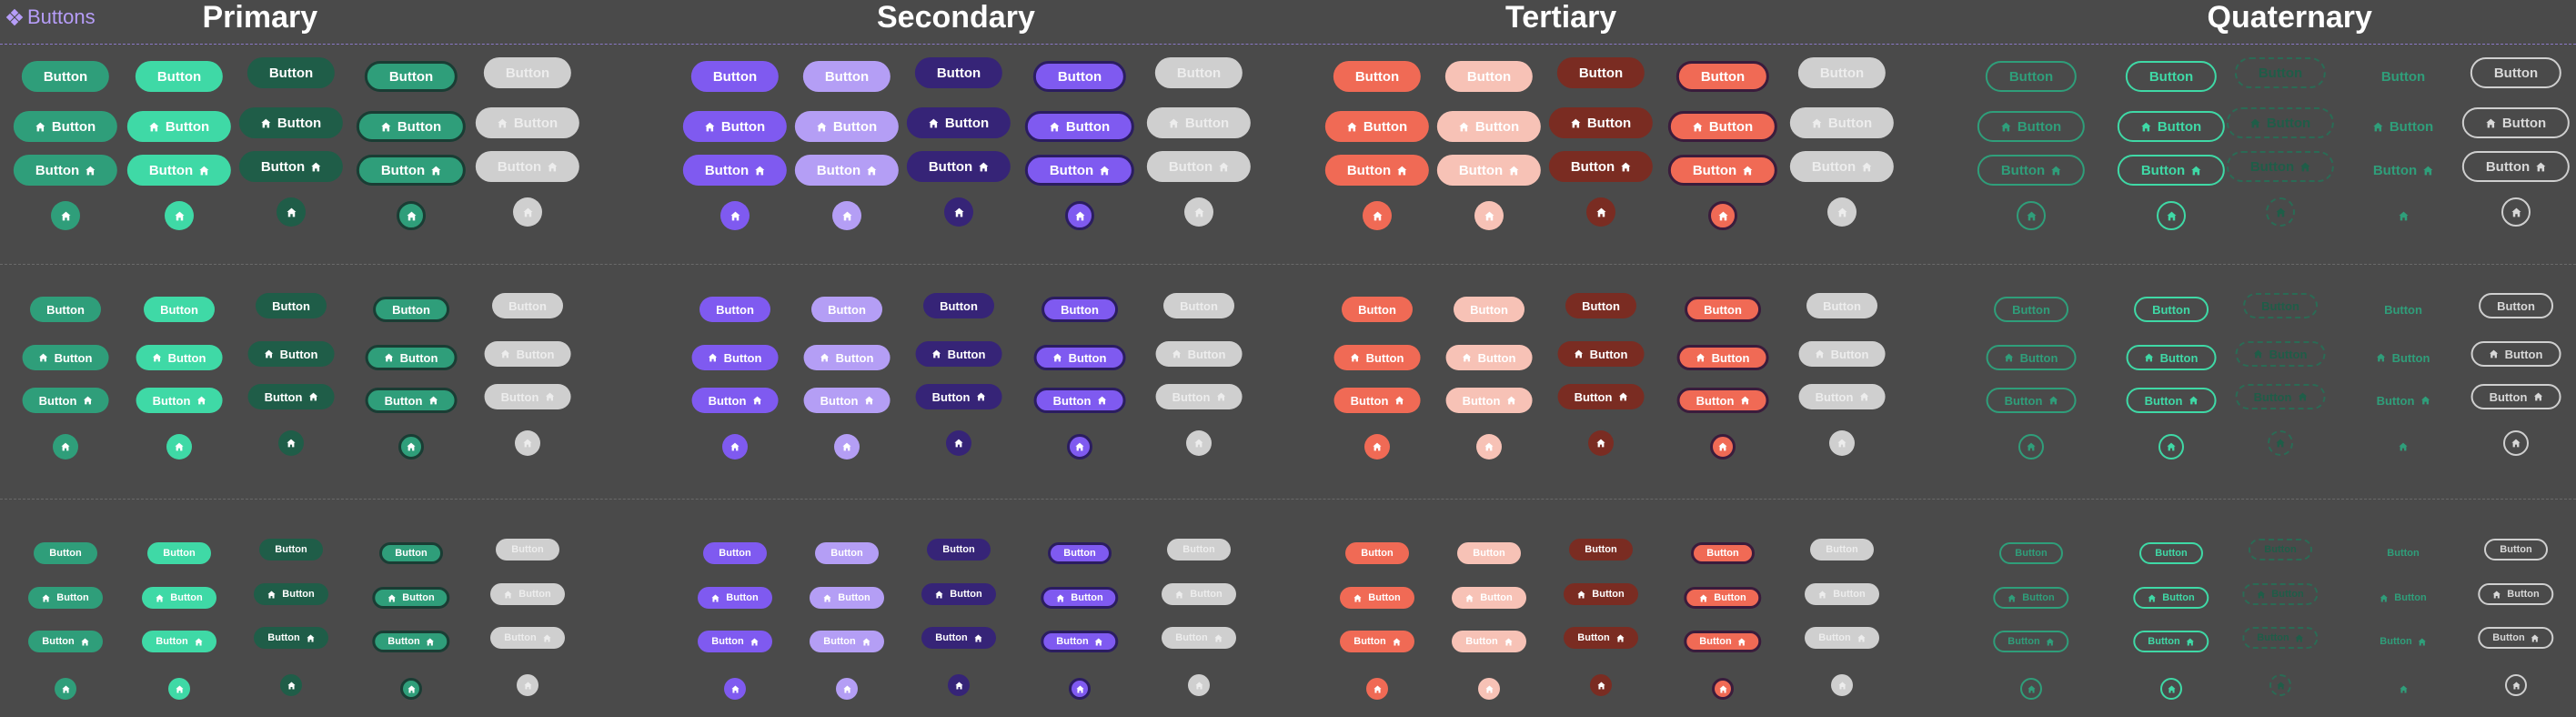 This screenshot has width=2576, height=717. What do you see at coordinates (2280, 354) in the screenshot?
I see `quaternary-medium-icon-left-pressed-button: Button` at bounding box center [2280, 354].